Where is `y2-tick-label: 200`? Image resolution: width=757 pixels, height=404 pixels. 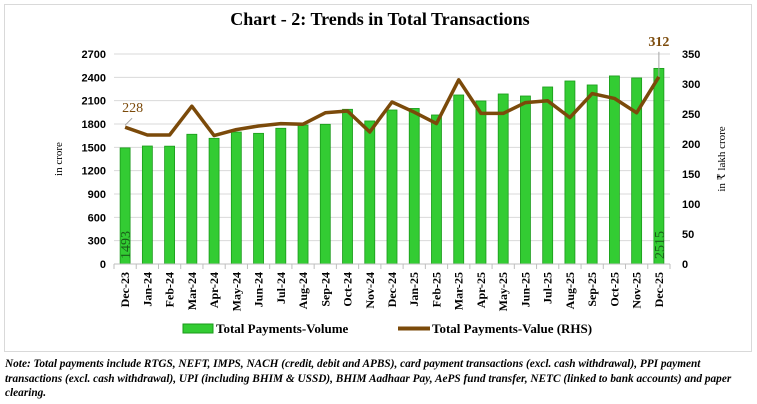 y2-tick-label: 200 is located at coordinates (691, 145).